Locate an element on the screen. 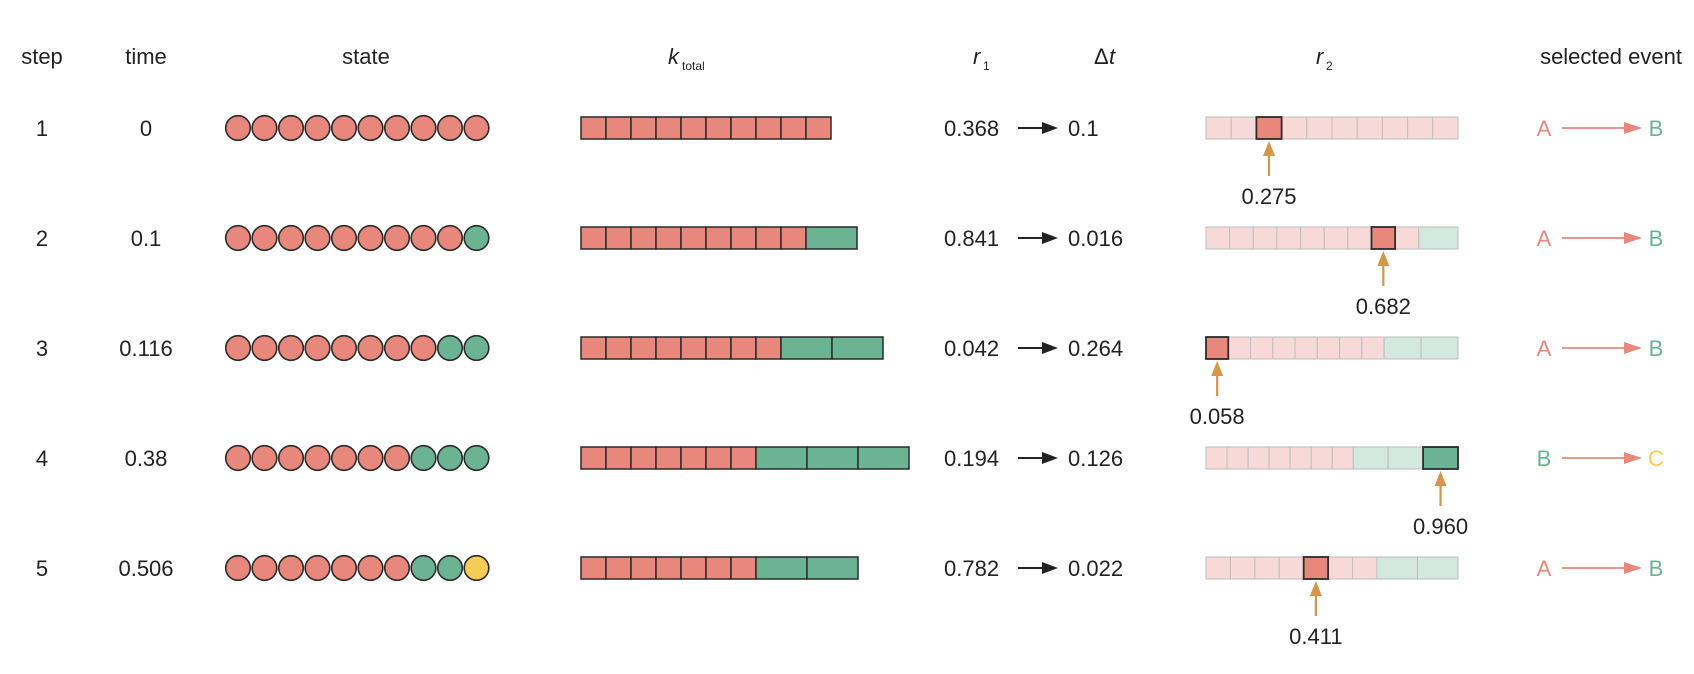  event-from-species: A is located at coordinates (1544, 238).